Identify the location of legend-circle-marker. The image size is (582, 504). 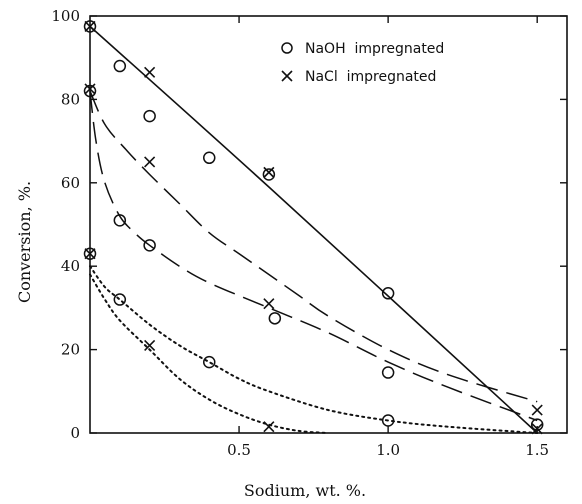
(287, 48).